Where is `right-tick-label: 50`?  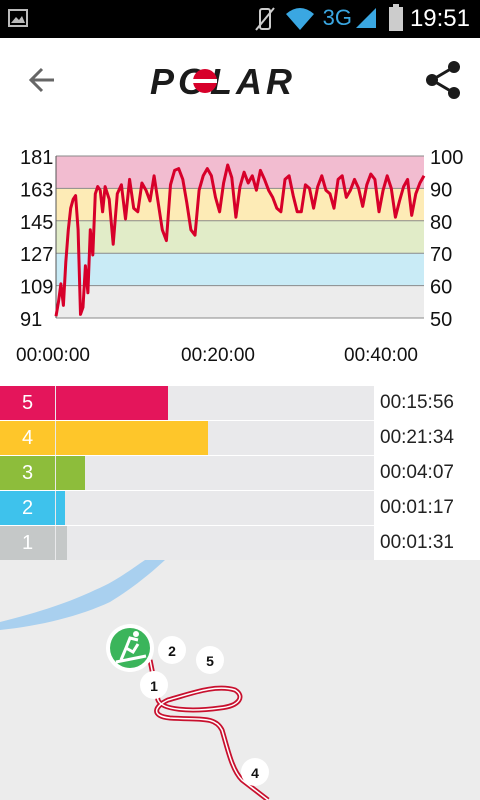
right-tick-label: 50 is located at coordinates (441, 320).